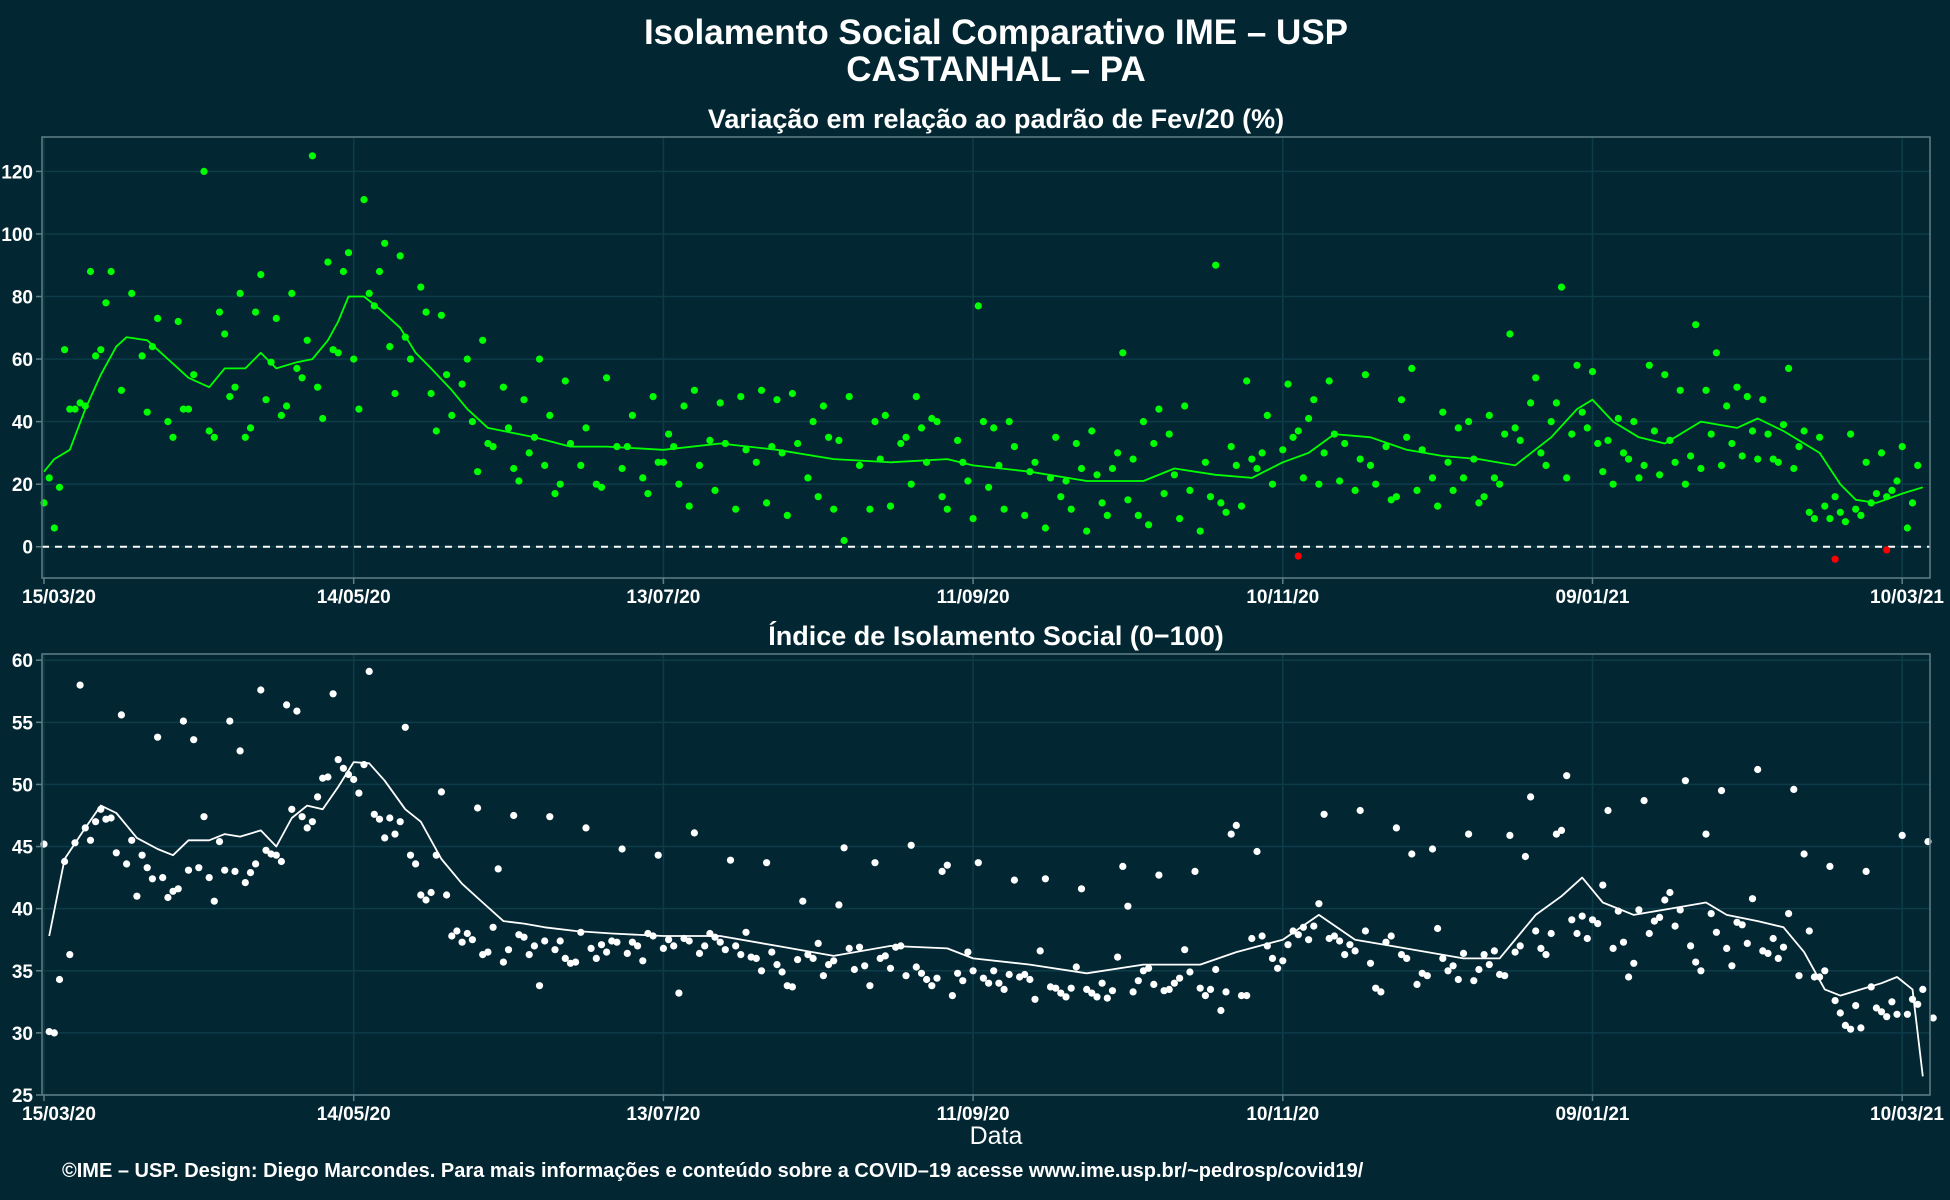 The width and height of the screenshot is (1950, 1200). I want to click on negative-data-point, so click(1298, 556).